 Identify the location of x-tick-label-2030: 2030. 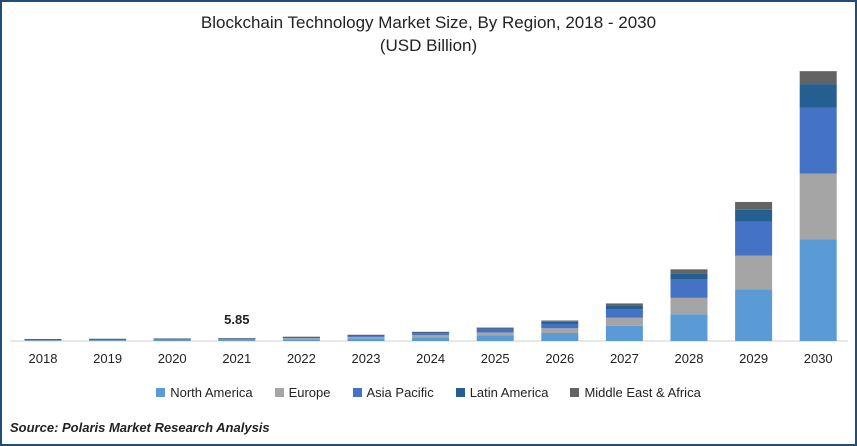
(818, 358).